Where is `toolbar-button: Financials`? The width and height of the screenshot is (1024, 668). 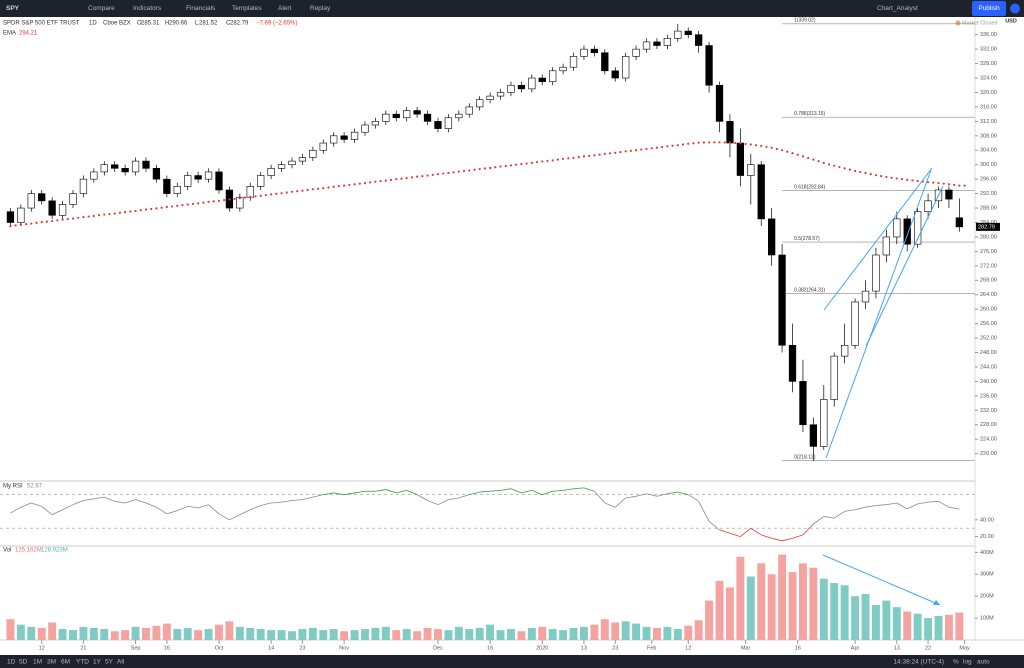 toolbar-button: Financials is located at coordinates (201, 8).